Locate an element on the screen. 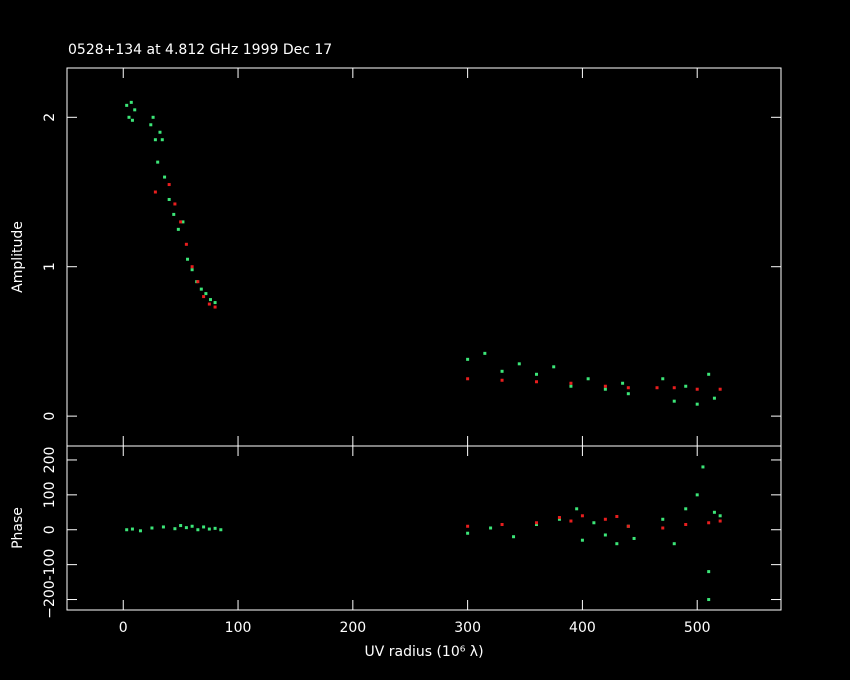  x-tick-label: 200 is located at coordinates (352, 628).